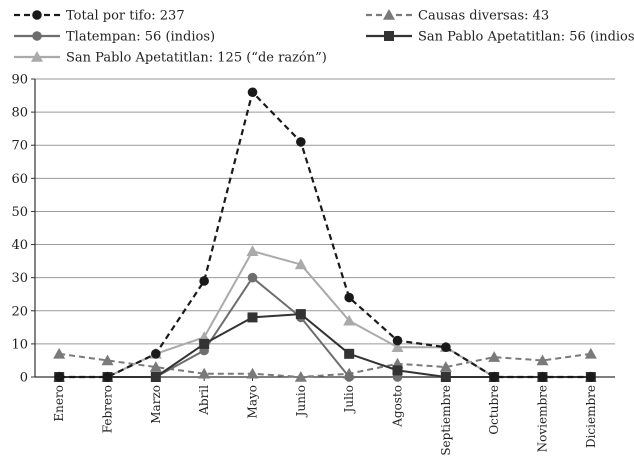 The height and width of the screenshot is (465, 634). I want to click on legend-label: Causas diversas: 43, so click(483, 16).